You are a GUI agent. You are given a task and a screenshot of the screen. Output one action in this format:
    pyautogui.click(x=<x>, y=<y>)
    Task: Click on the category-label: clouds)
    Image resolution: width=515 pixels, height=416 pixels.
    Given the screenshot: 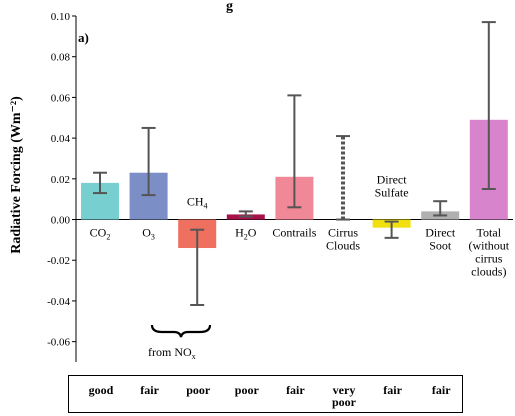 What is the action you would take?
    pyautogui.click(x=488, y=272)
    